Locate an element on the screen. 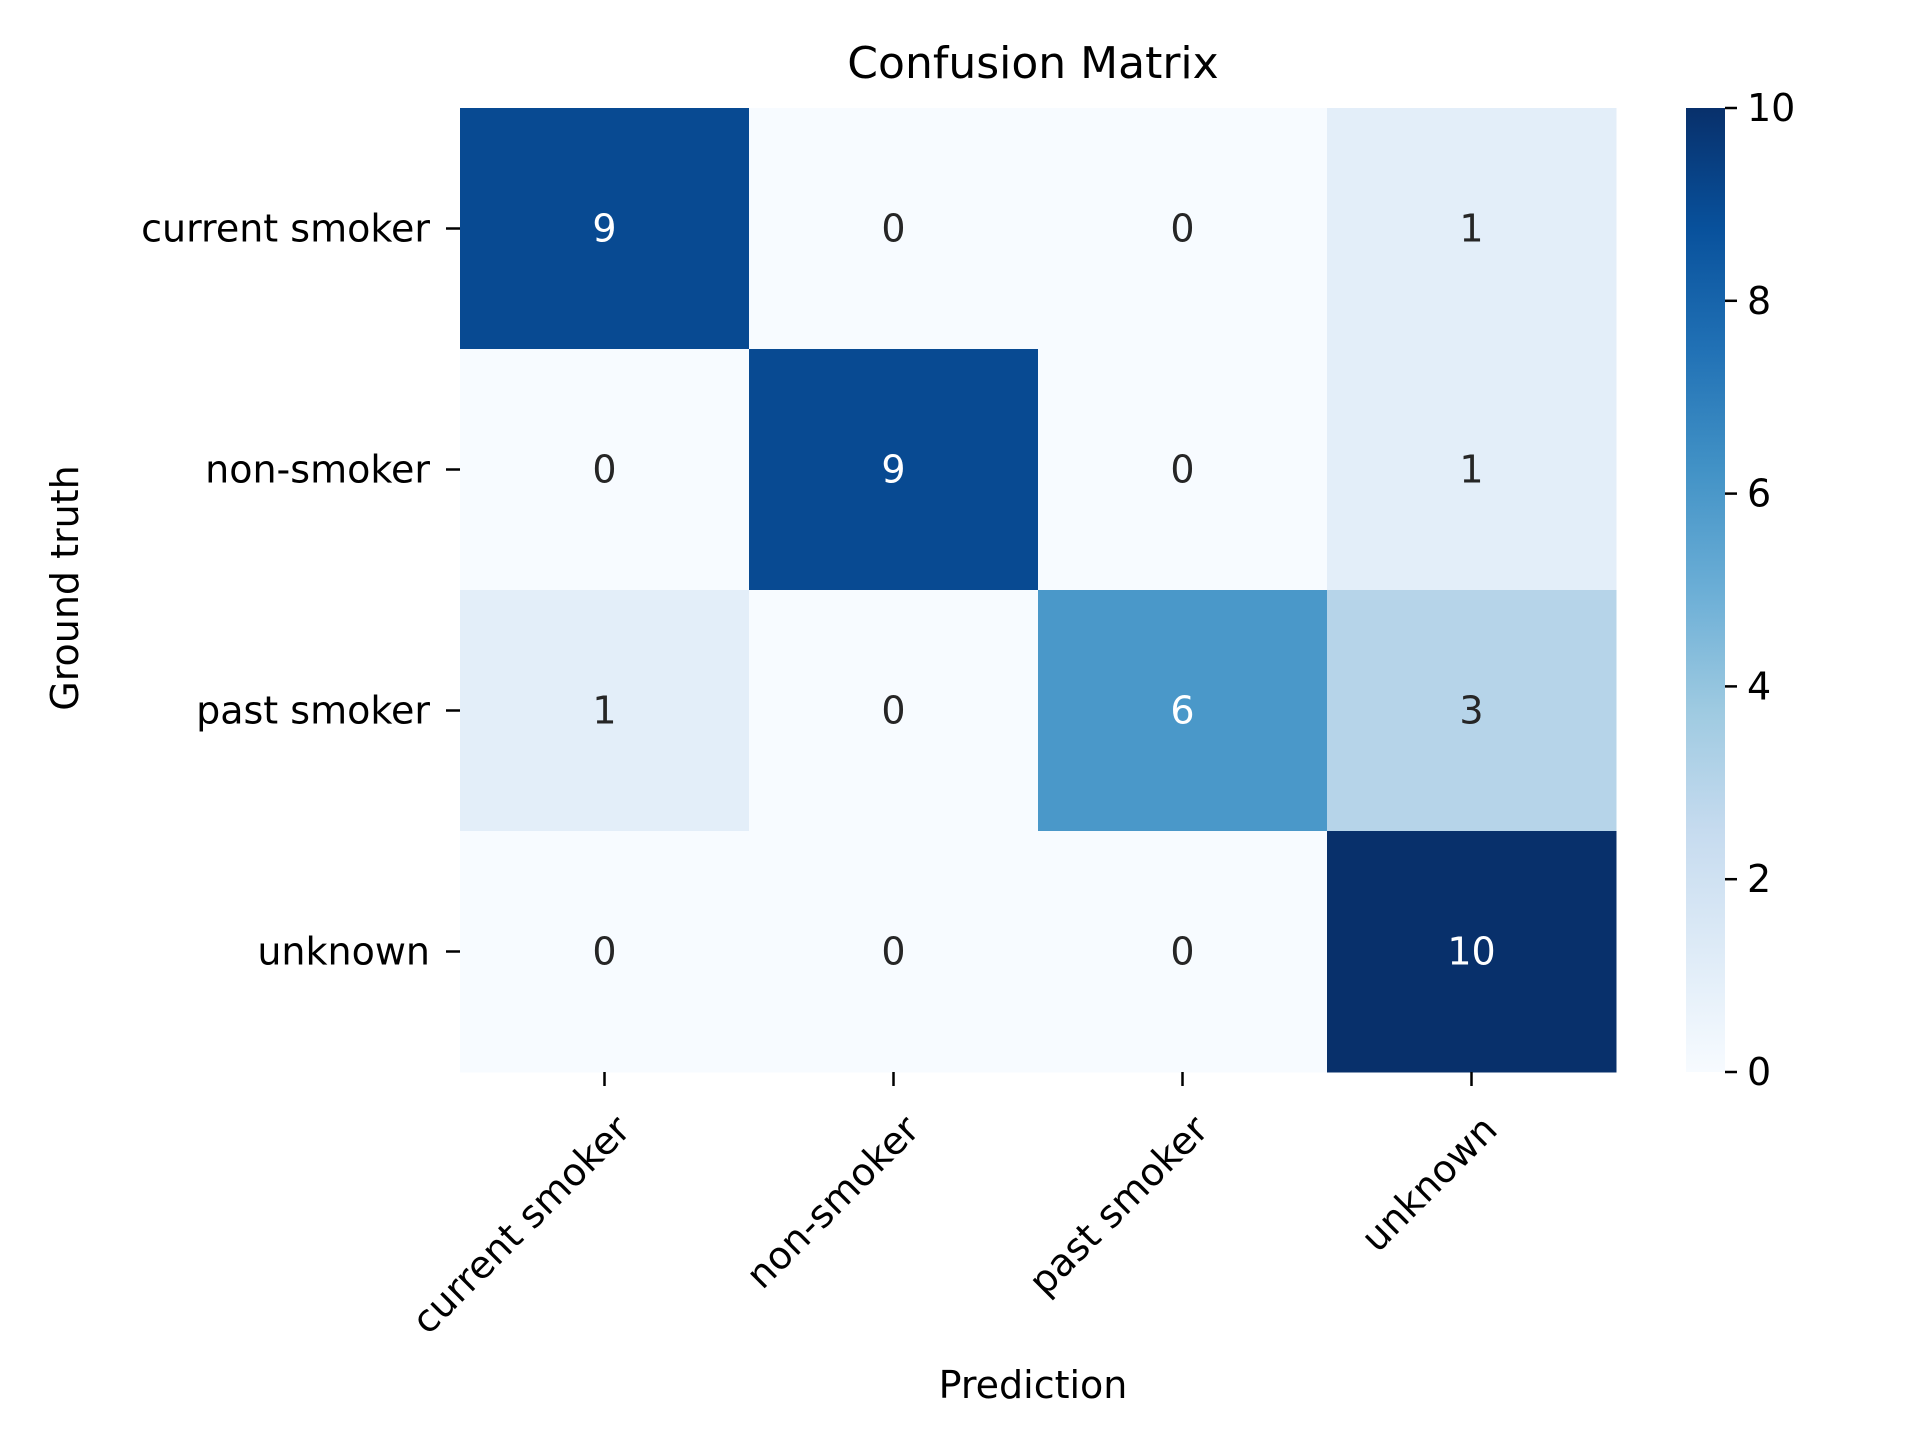 The image size is (1920, 1440). cell-value-label: 3 is located at coordinates (1471, 711).